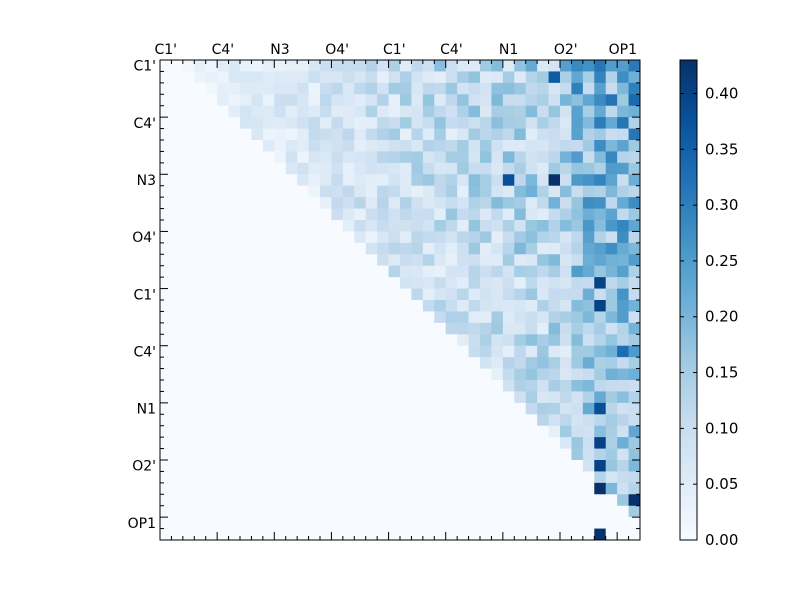 The width and height of the screenshot is (800, 600). Describe the element at coordinates (721, 317) in the screenshot. I see `colorbar-tick-label: 0.20` at that location.